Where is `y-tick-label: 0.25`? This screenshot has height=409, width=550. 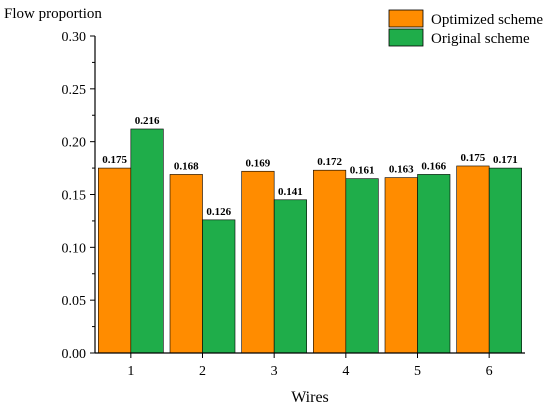 y-tick-label: 0.25 is located at coordinates (74, 90).